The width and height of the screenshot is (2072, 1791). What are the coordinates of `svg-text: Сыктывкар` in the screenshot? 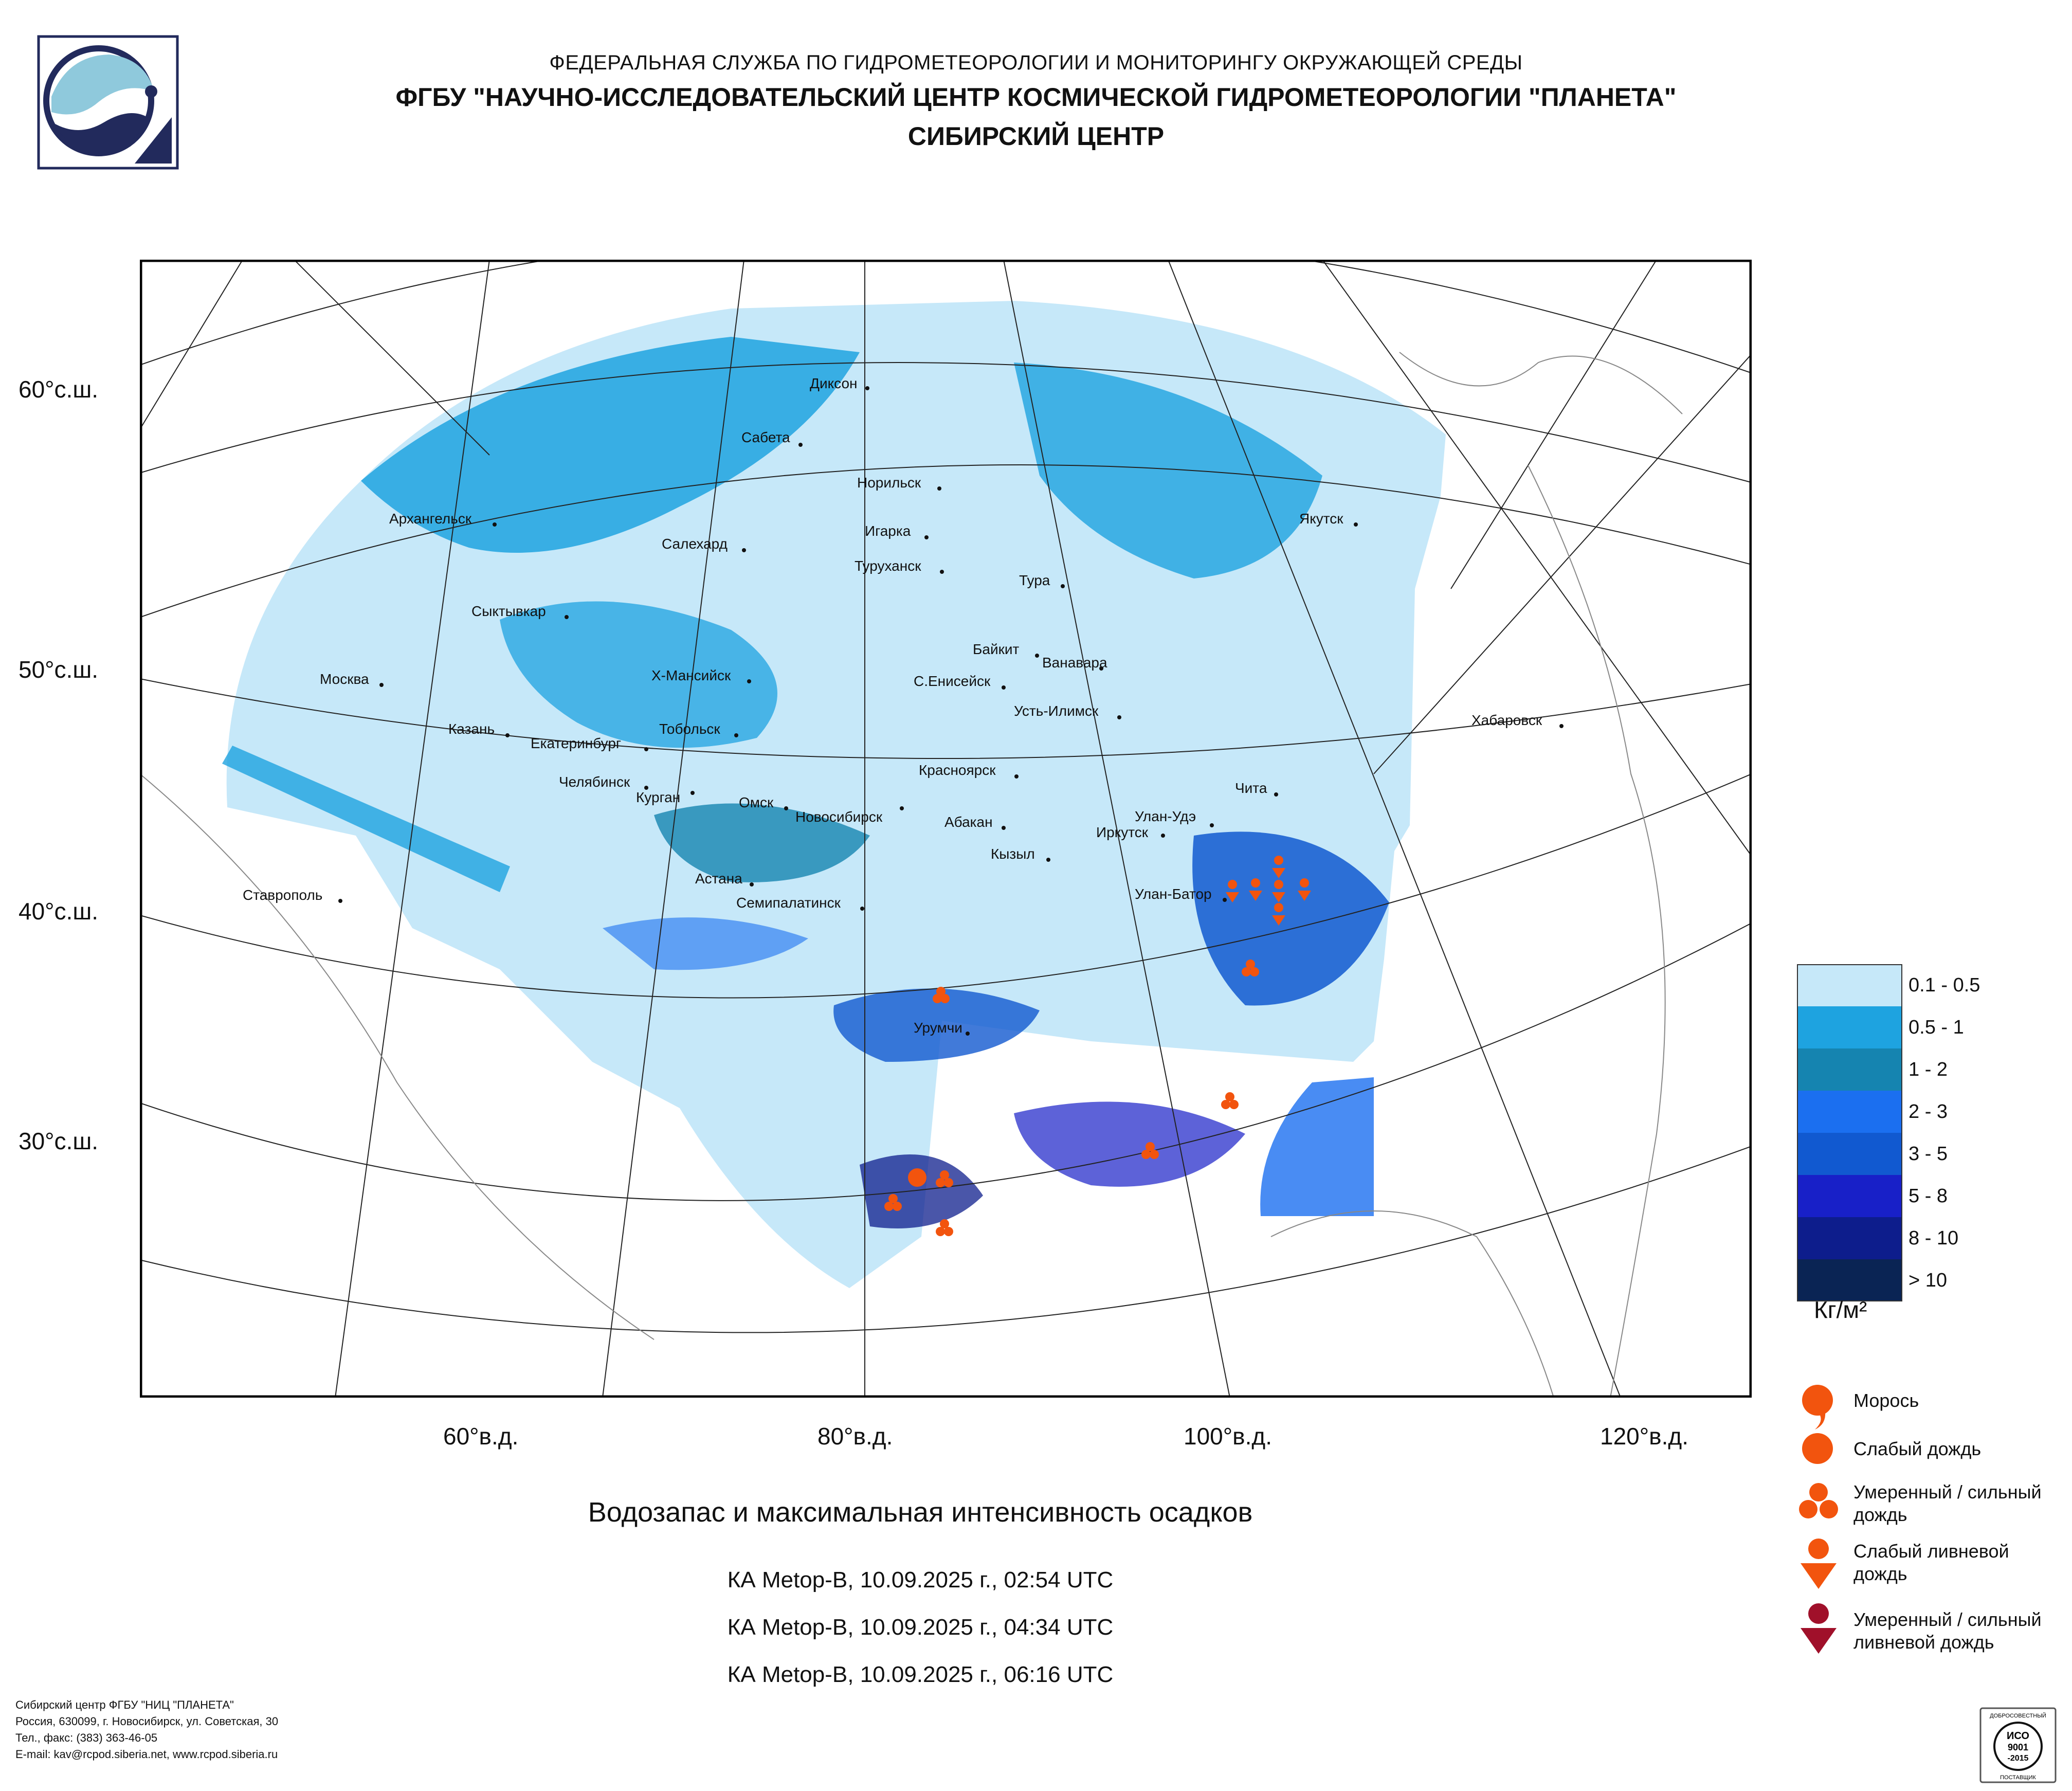 It's located at (508, 611).